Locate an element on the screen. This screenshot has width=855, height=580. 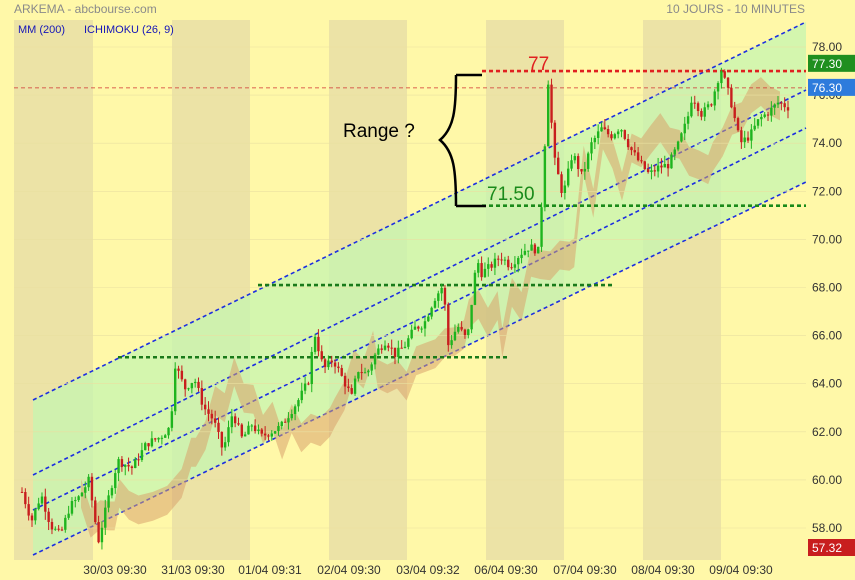
range-annotation: Range ? is located at coordinates (379, 131).